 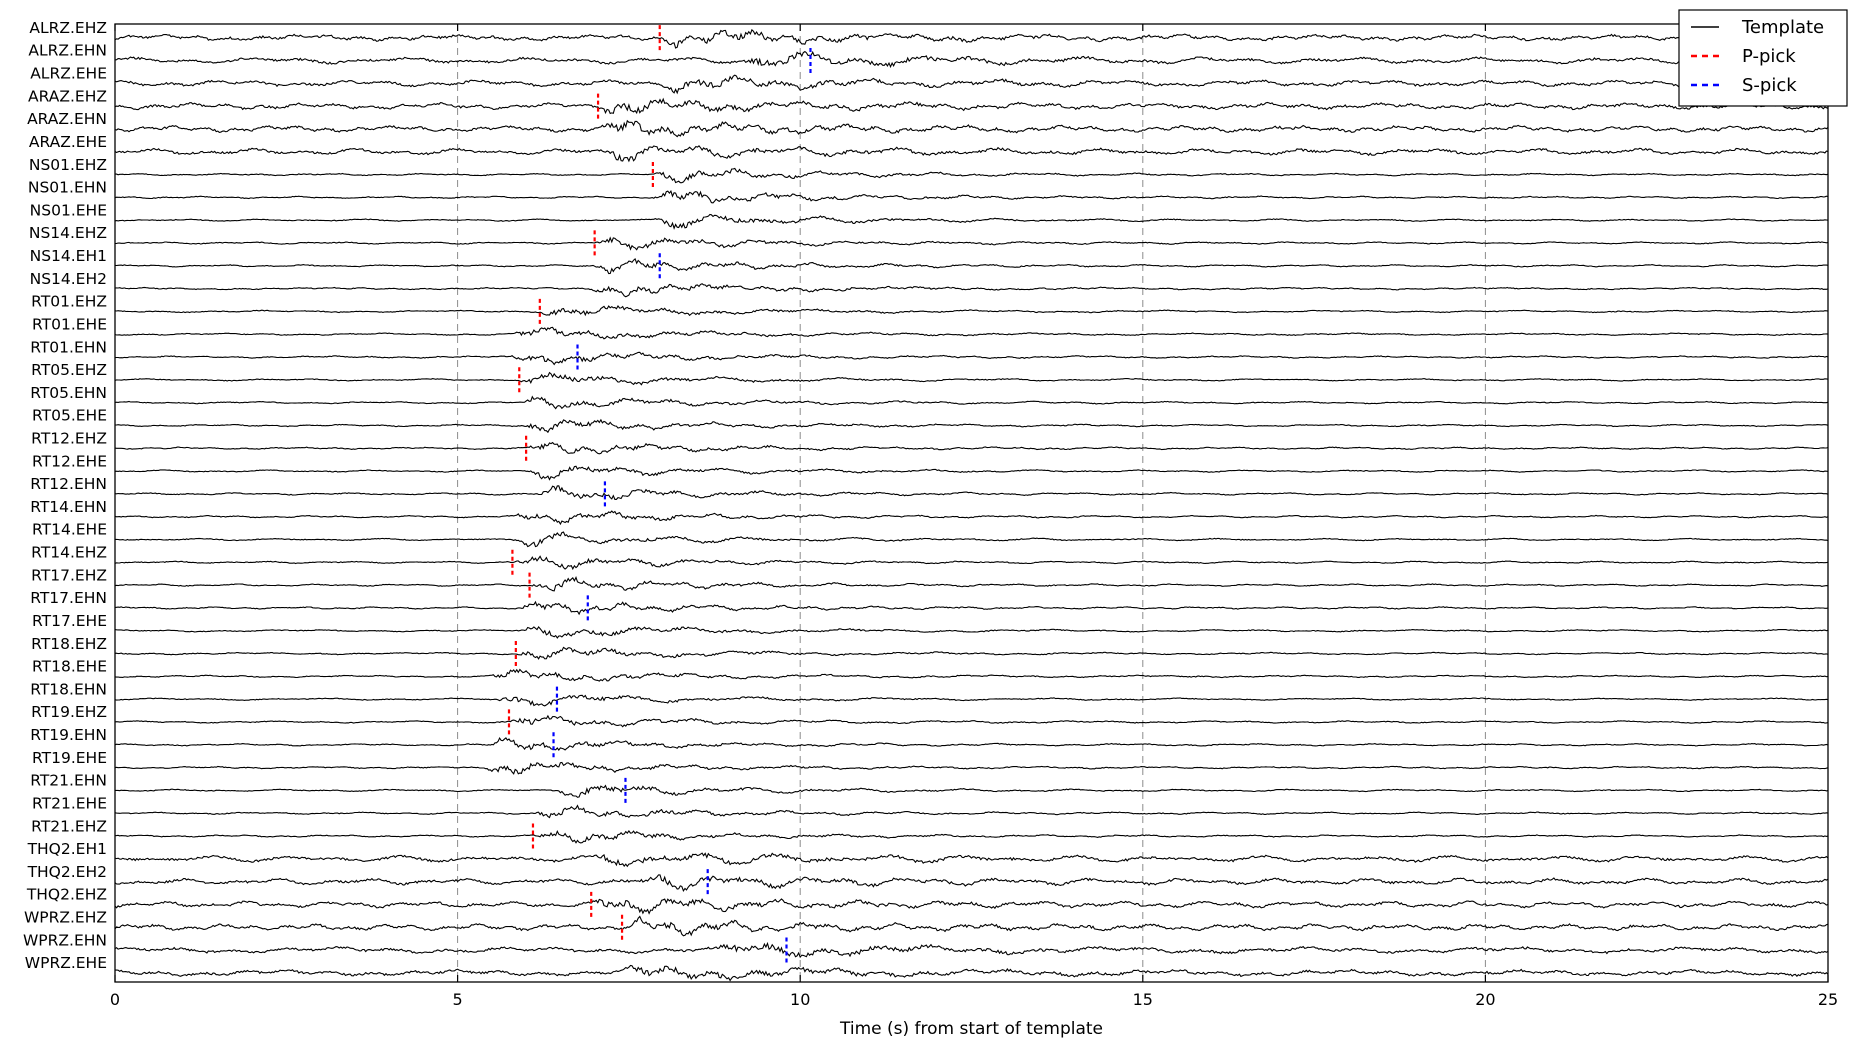 What do you see at coordinates (68, 735) in the screenshot?
I see `channel-label: RT19.EHN` at bounding box center [68, 735].